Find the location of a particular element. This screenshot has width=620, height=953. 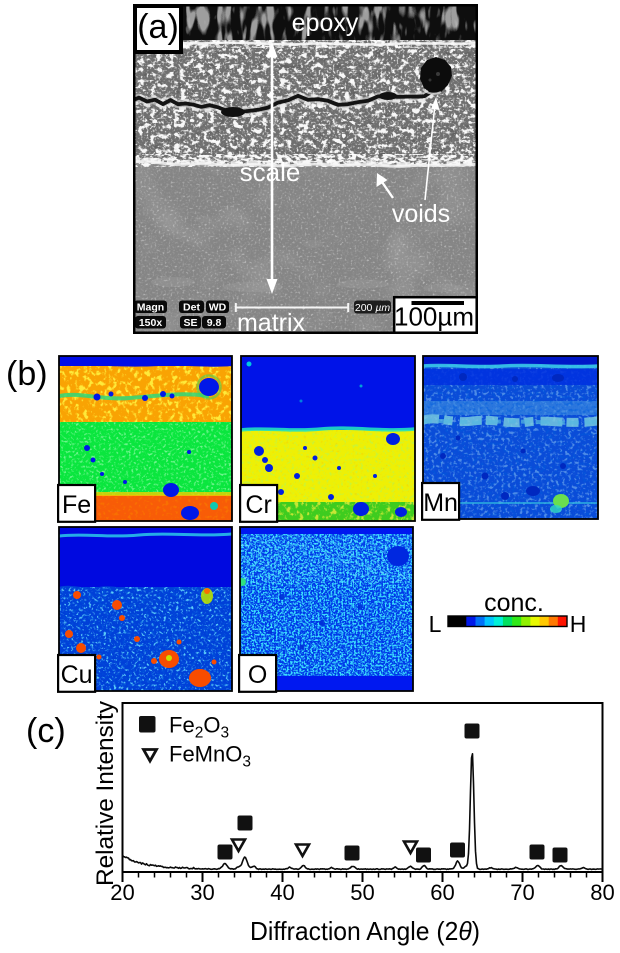

svg-text: Mn is located at coordinates (440, 503).